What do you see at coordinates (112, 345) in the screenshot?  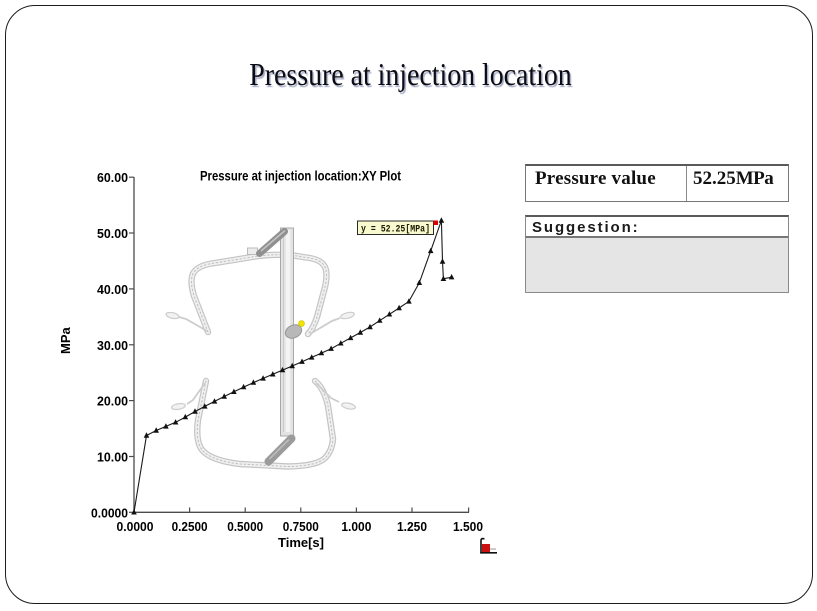 I see `svg-text: 30.00` at bounding box center [112, 345].